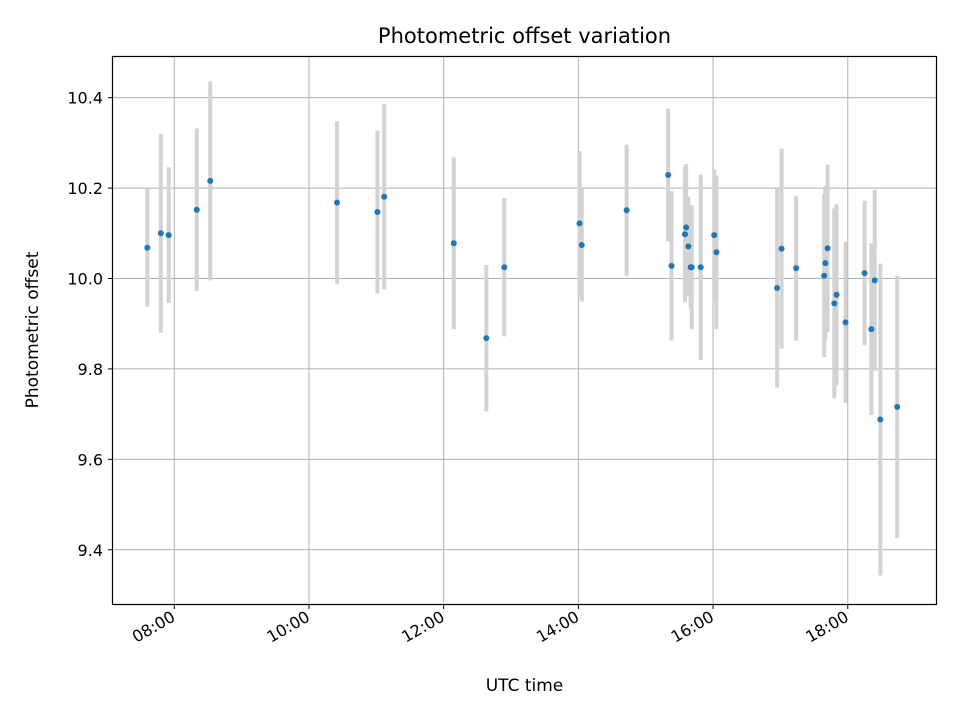 Image resolution: width=960 pixels, height=720 pixels. What do you see at coordinates (524, 36) in the screenshot?
I see `chart-title: Photometric offset variation` at bounding box center [524, 36].